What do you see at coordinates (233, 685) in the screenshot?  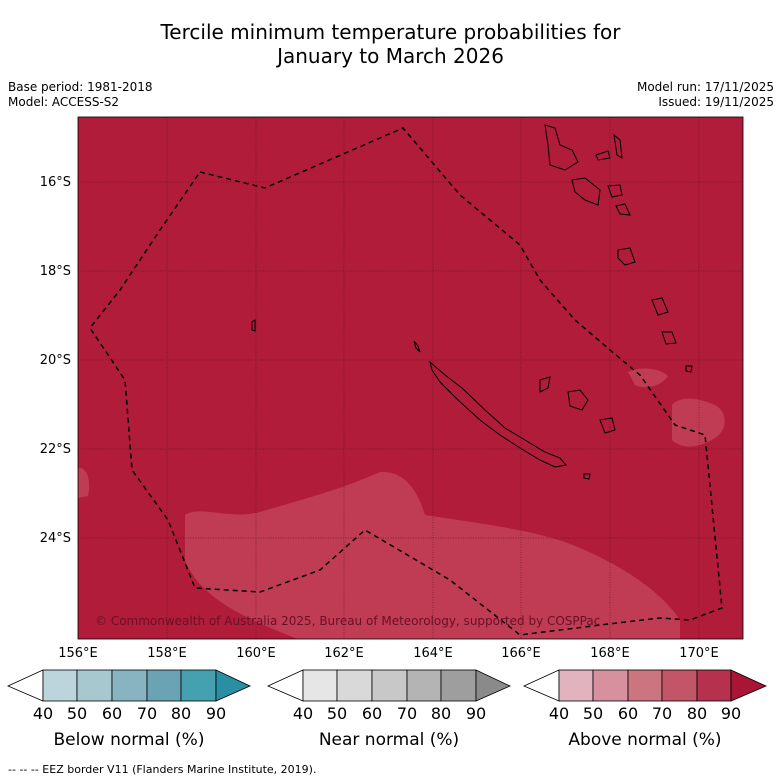 I see `cb-below-high-tri` at bounding box center [233, 685].